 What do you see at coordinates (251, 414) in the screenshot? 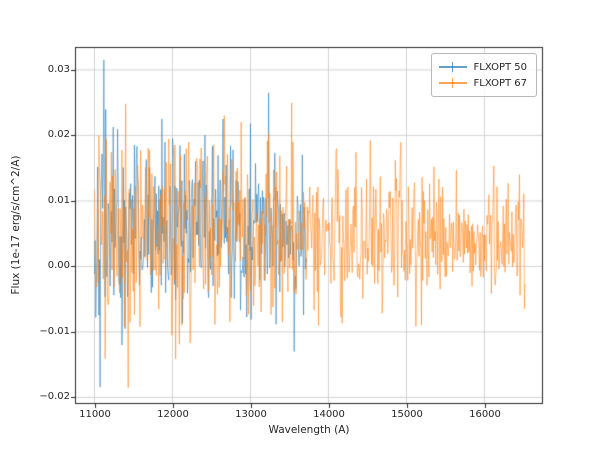
I see `x-tick-label: 13000` at bounding box center [251, 414].